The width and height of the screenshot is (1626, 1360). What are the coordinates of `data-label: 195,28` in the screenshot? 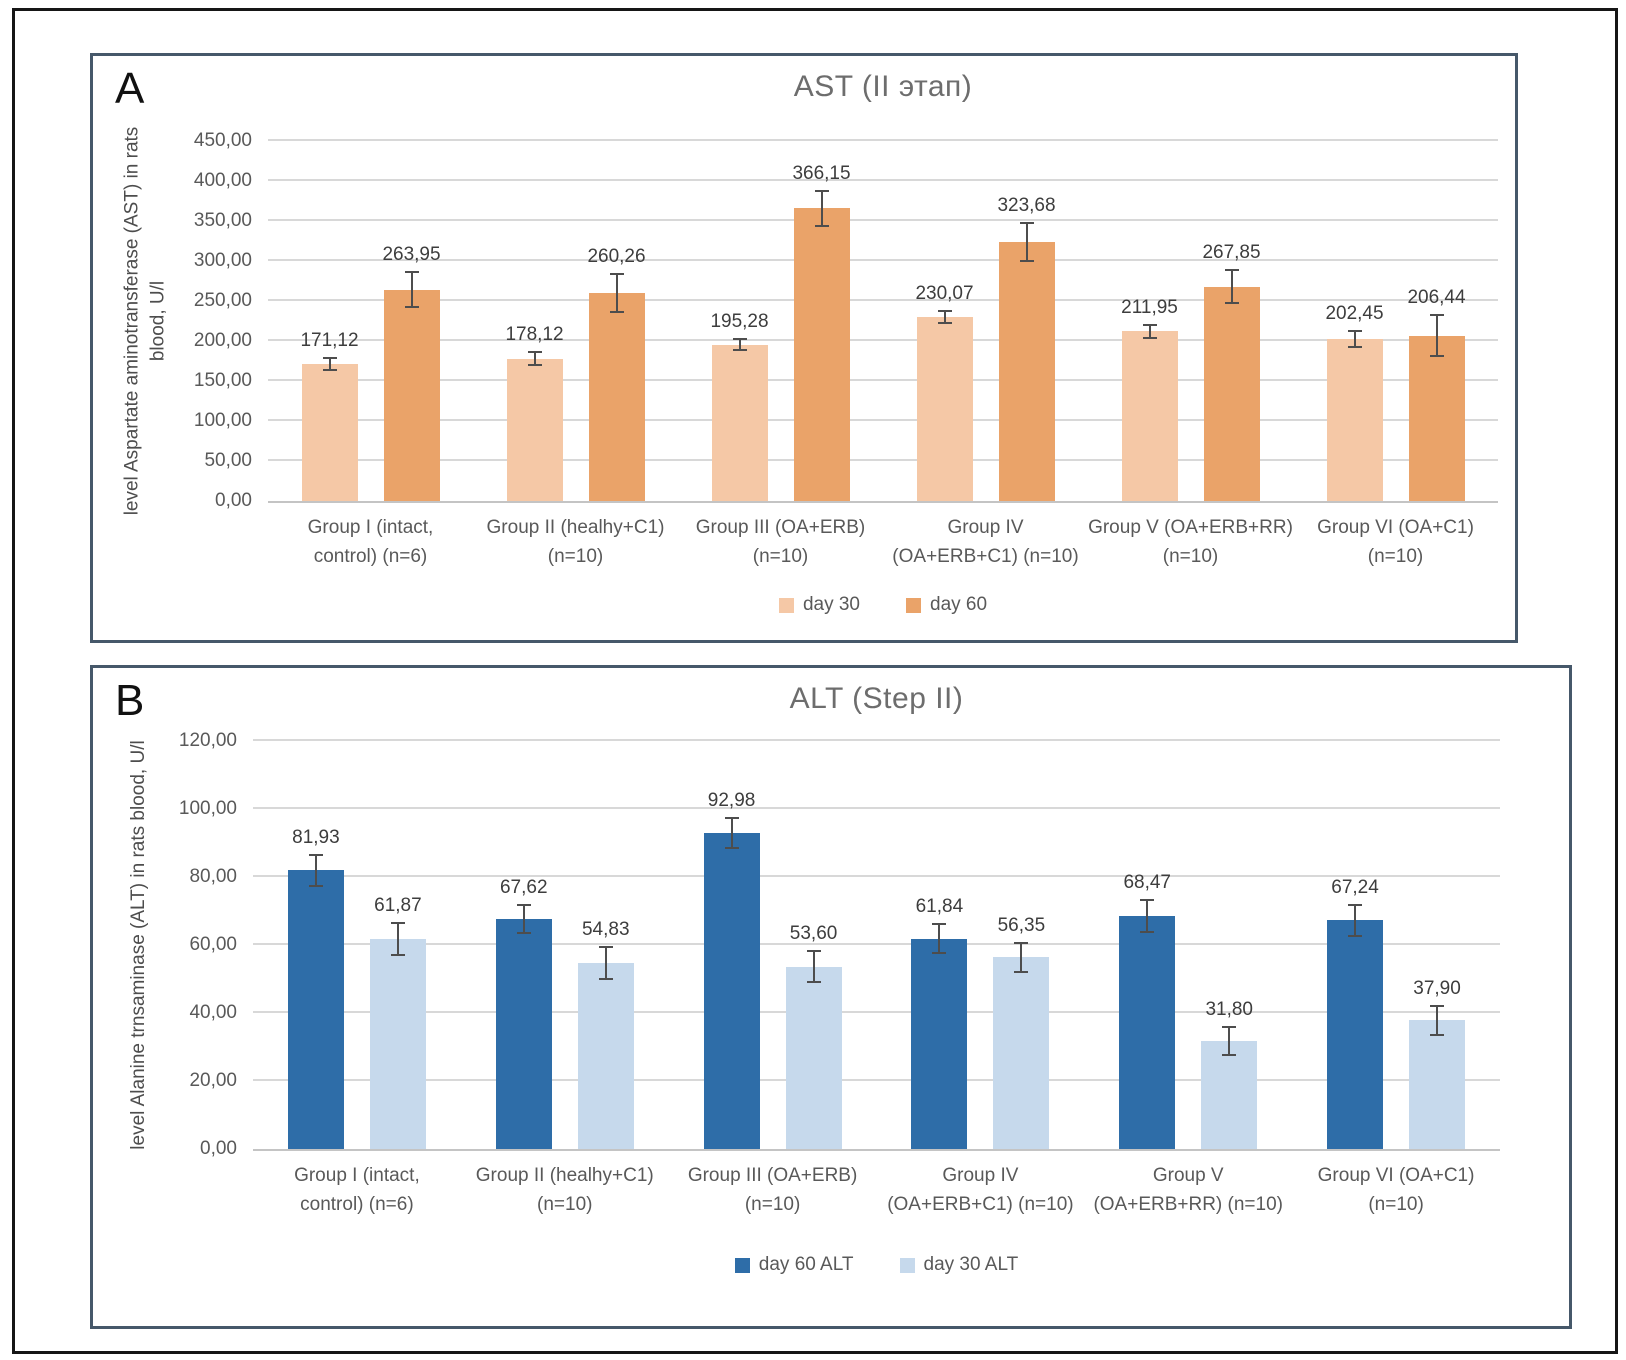 It's located at (739, 322).